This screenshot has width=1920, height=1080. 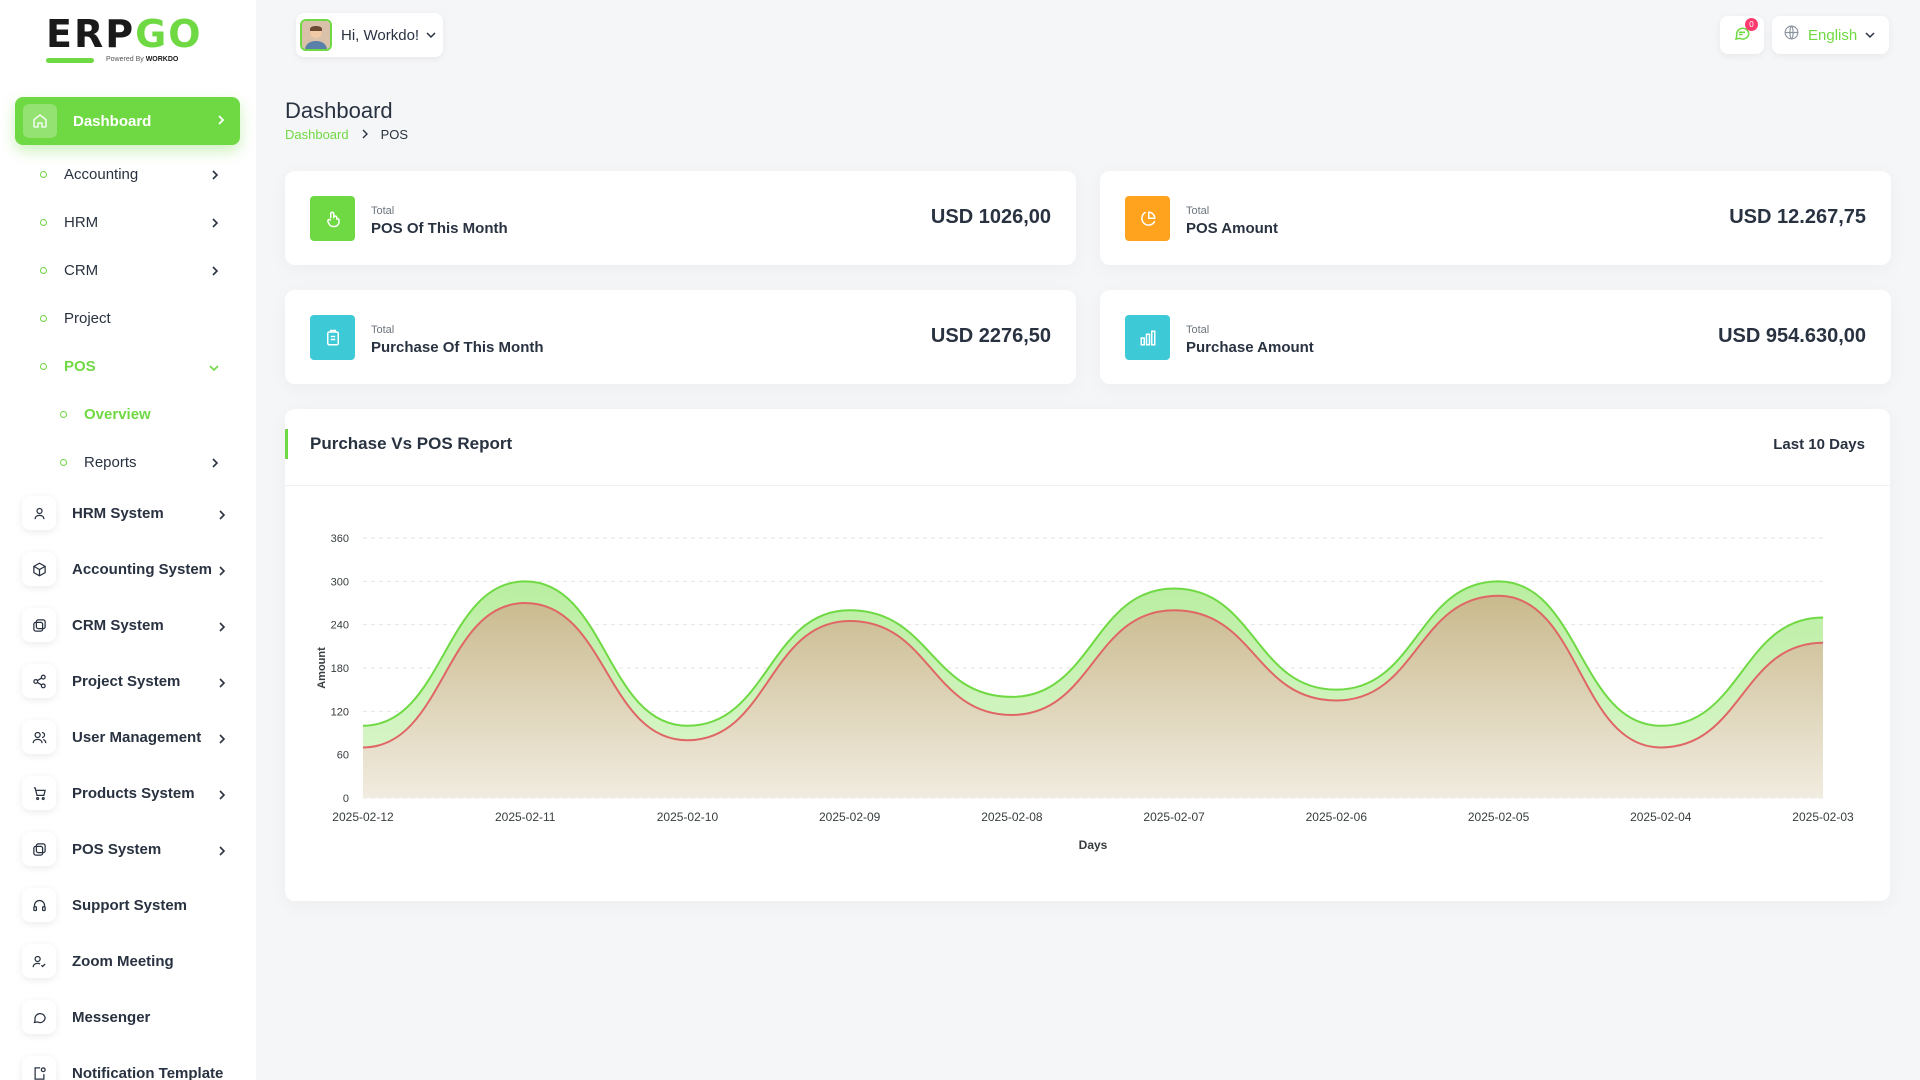 I want to click on y-tick-label: 180, so click(x=340, y=669).